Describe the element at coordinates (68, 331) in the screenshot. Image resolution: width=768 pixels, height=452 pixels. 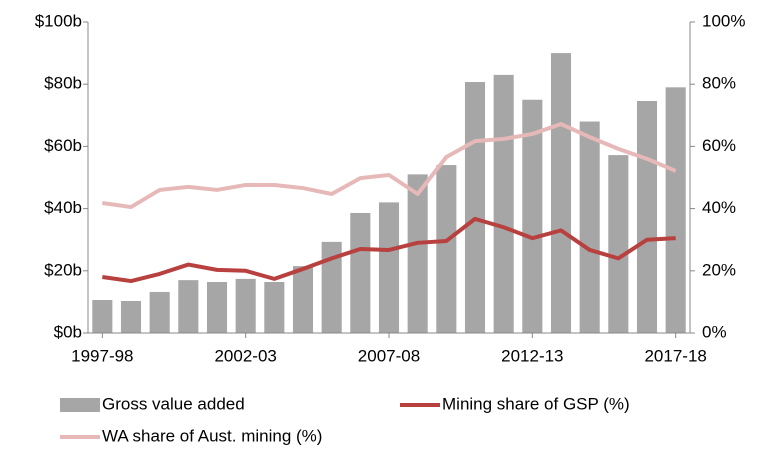
I see `y-tick-label: $0b` at that location.